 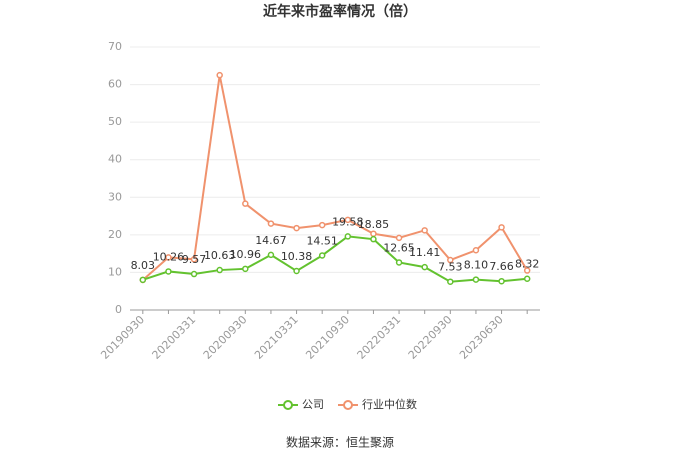 I want to click on y-tick-label: 10, so click(x=115, y=271).